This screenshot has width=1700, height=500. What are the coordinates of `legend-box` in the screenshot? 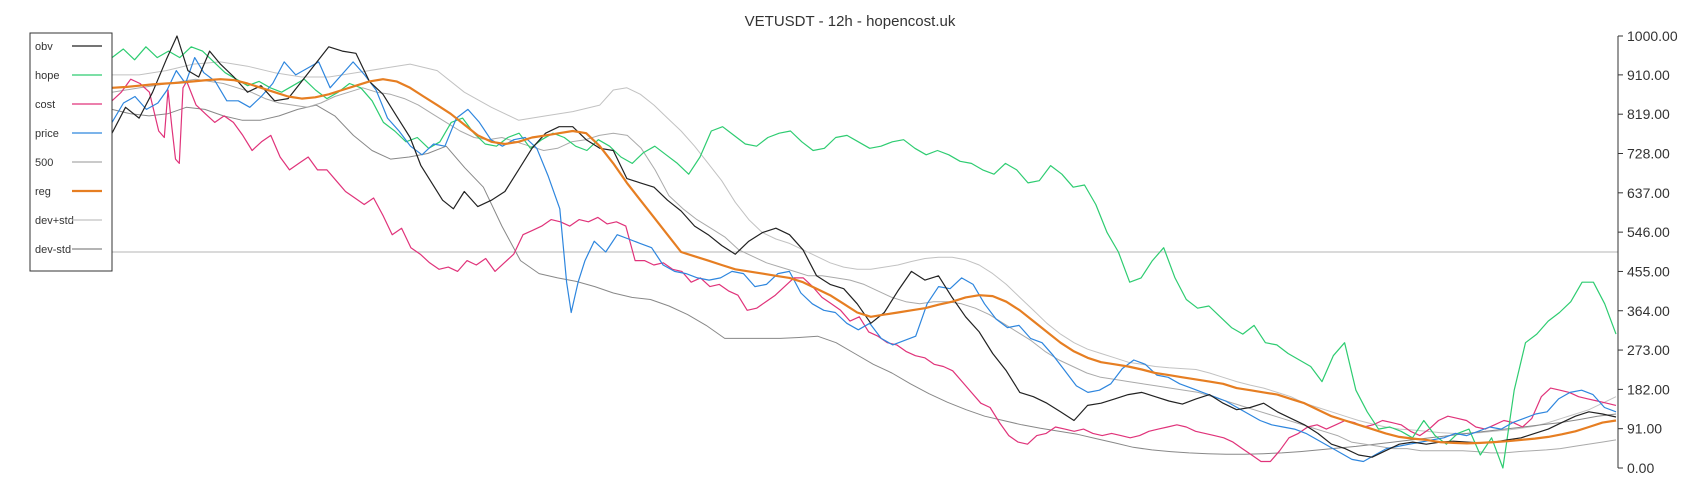 It's located at (71, 152).